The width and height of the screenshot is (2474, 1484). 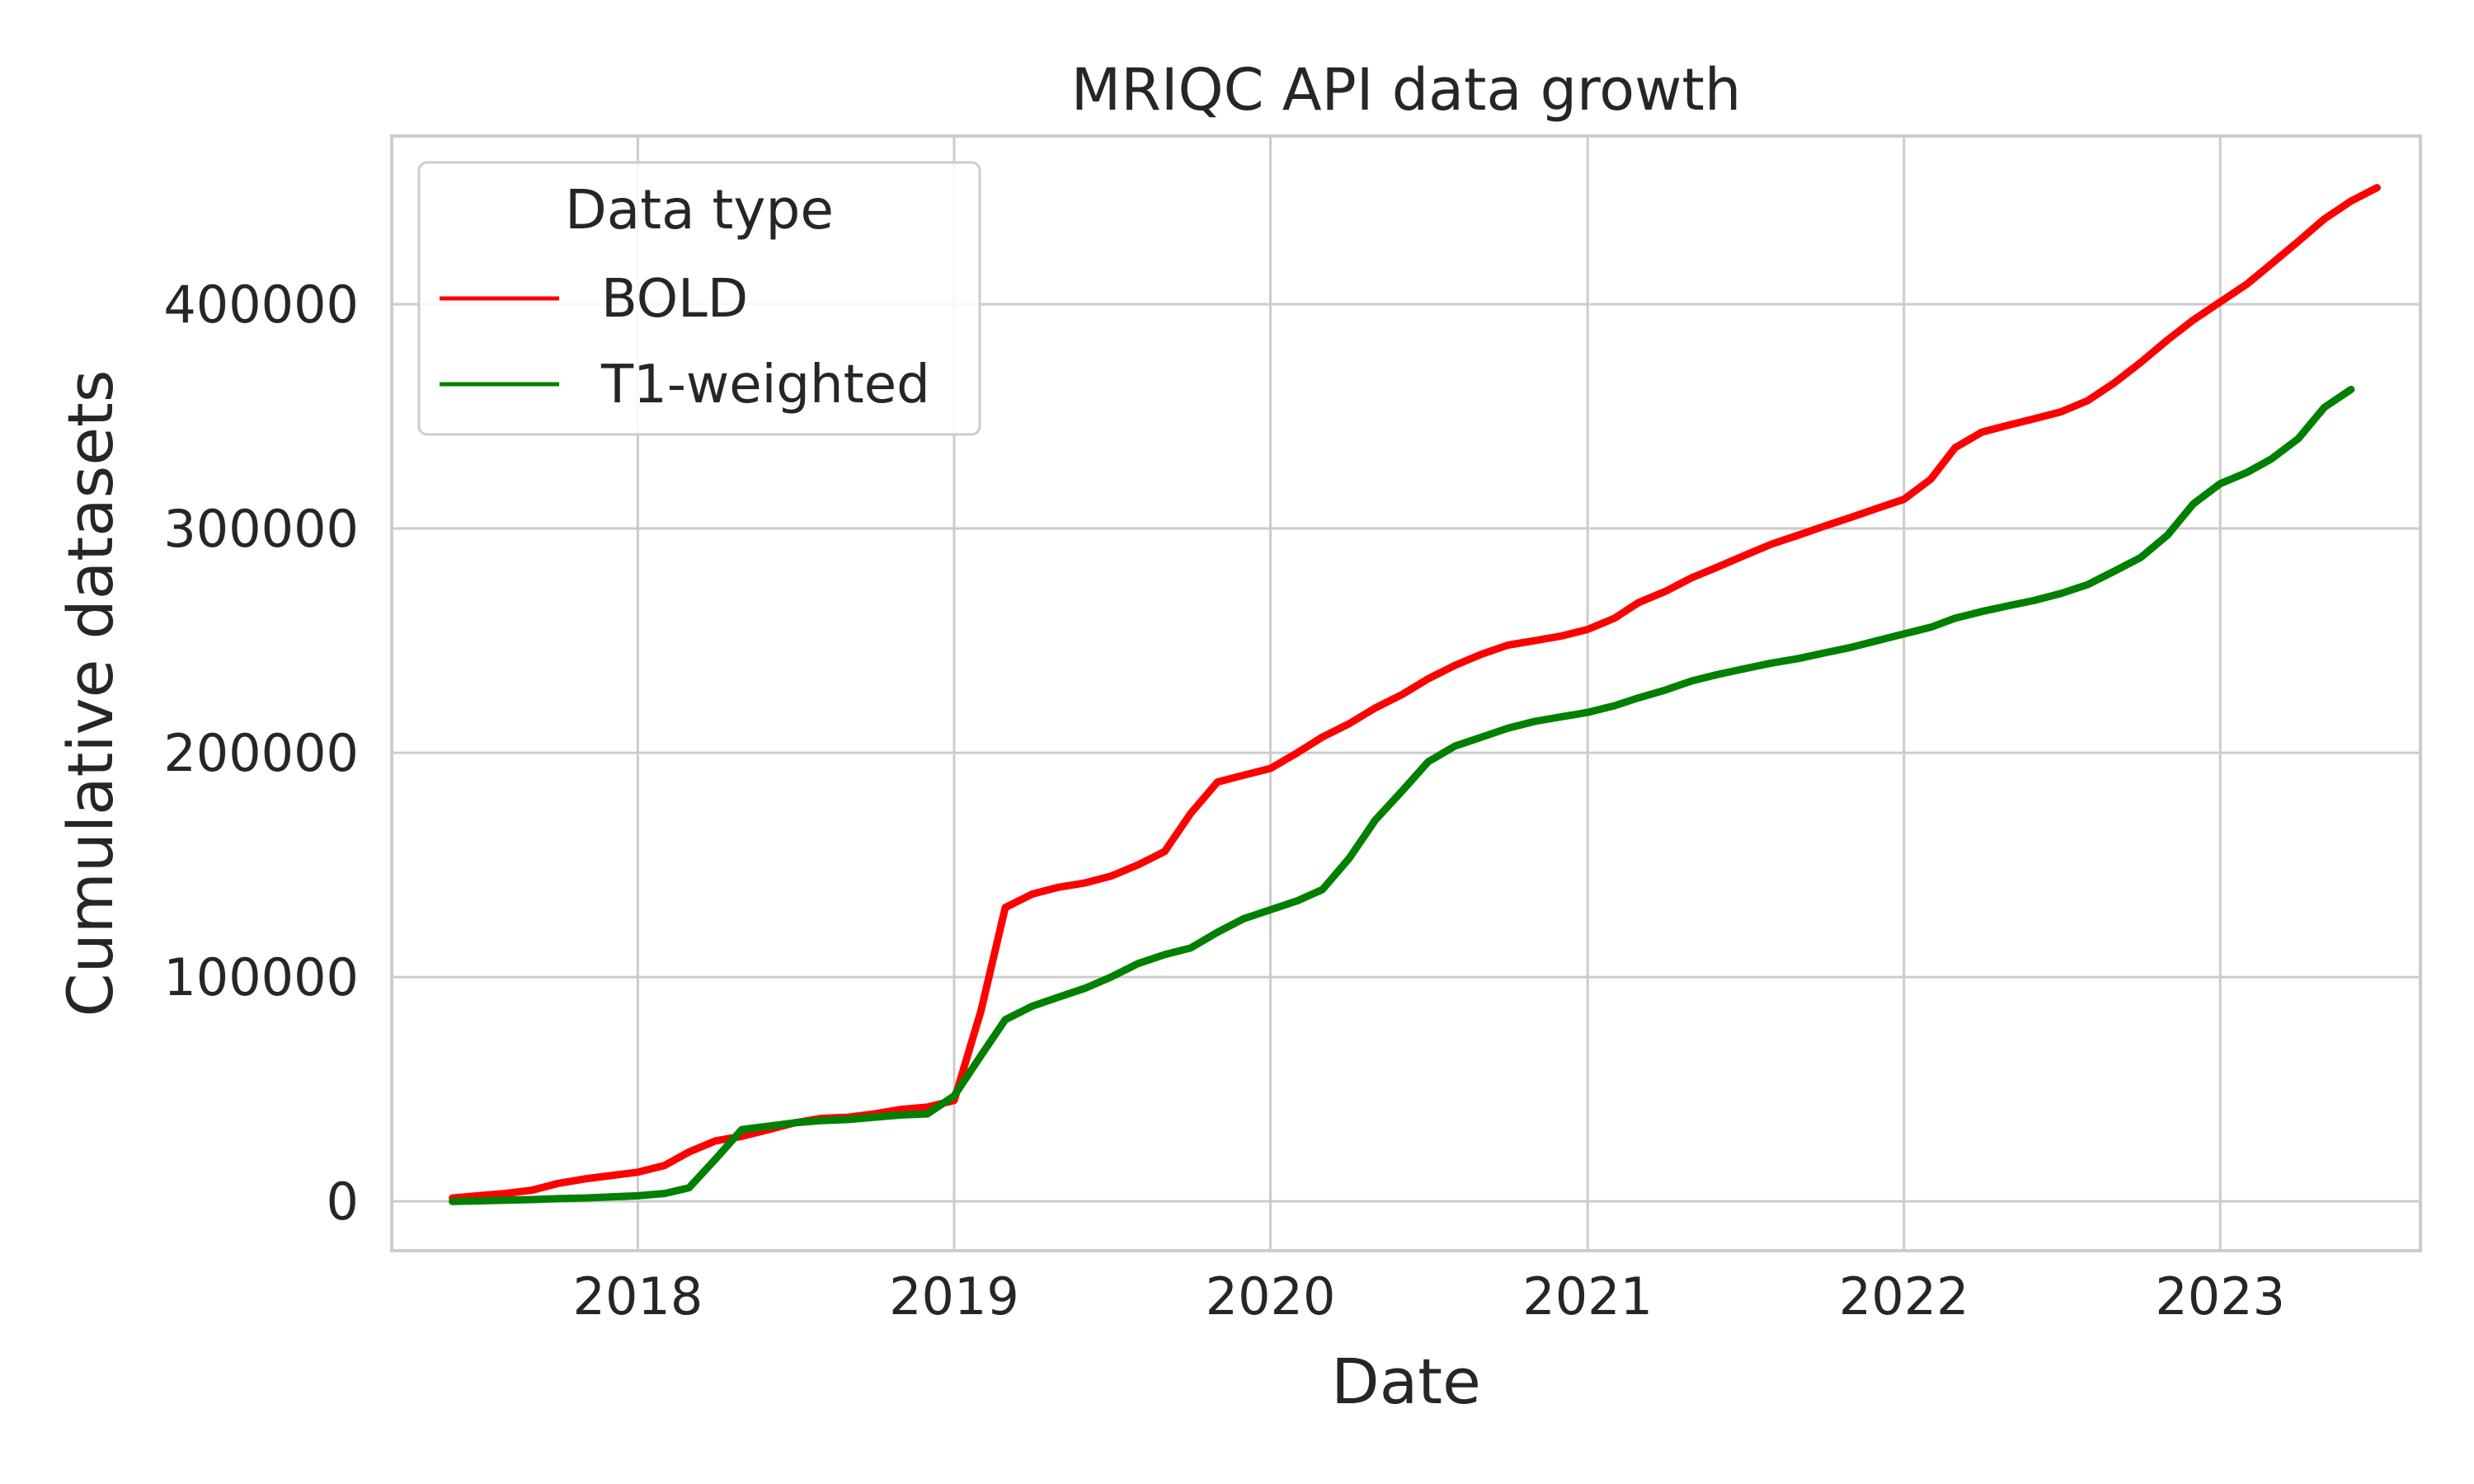 I want to click on legend-label-t1-weighted: T1-weighted, so click(x=765, y=385).